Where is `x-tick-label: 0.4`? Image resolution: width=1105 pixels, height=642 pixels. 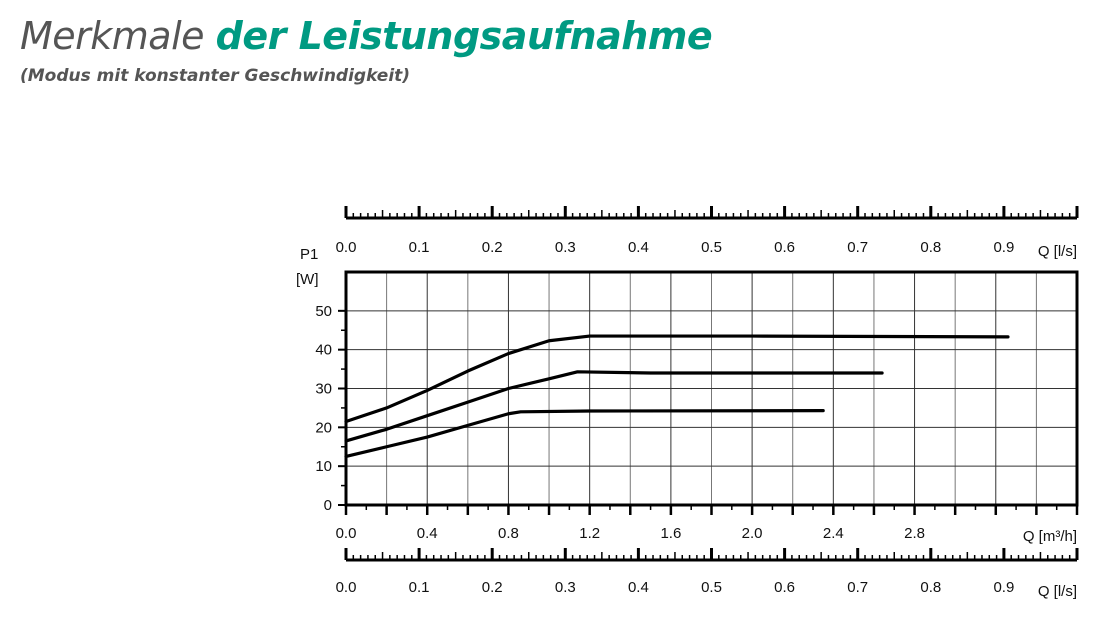 x-tick-label: 0.4 is located at coordinates (427, 533).